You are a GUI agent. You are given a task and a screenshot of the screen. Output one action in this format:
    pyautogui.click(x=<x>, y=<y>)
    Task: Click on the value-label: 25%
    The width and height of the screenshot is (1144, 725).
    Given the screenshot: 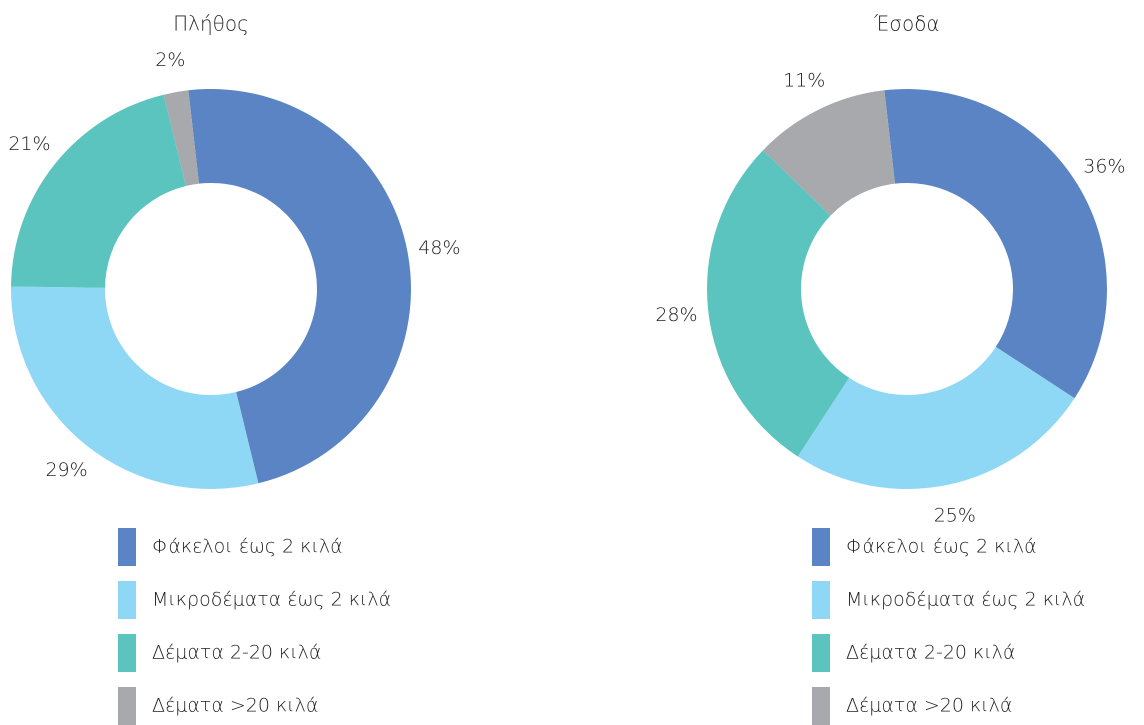 What is the action you would take?
    pyautogui.click(x=955, y=516)
    